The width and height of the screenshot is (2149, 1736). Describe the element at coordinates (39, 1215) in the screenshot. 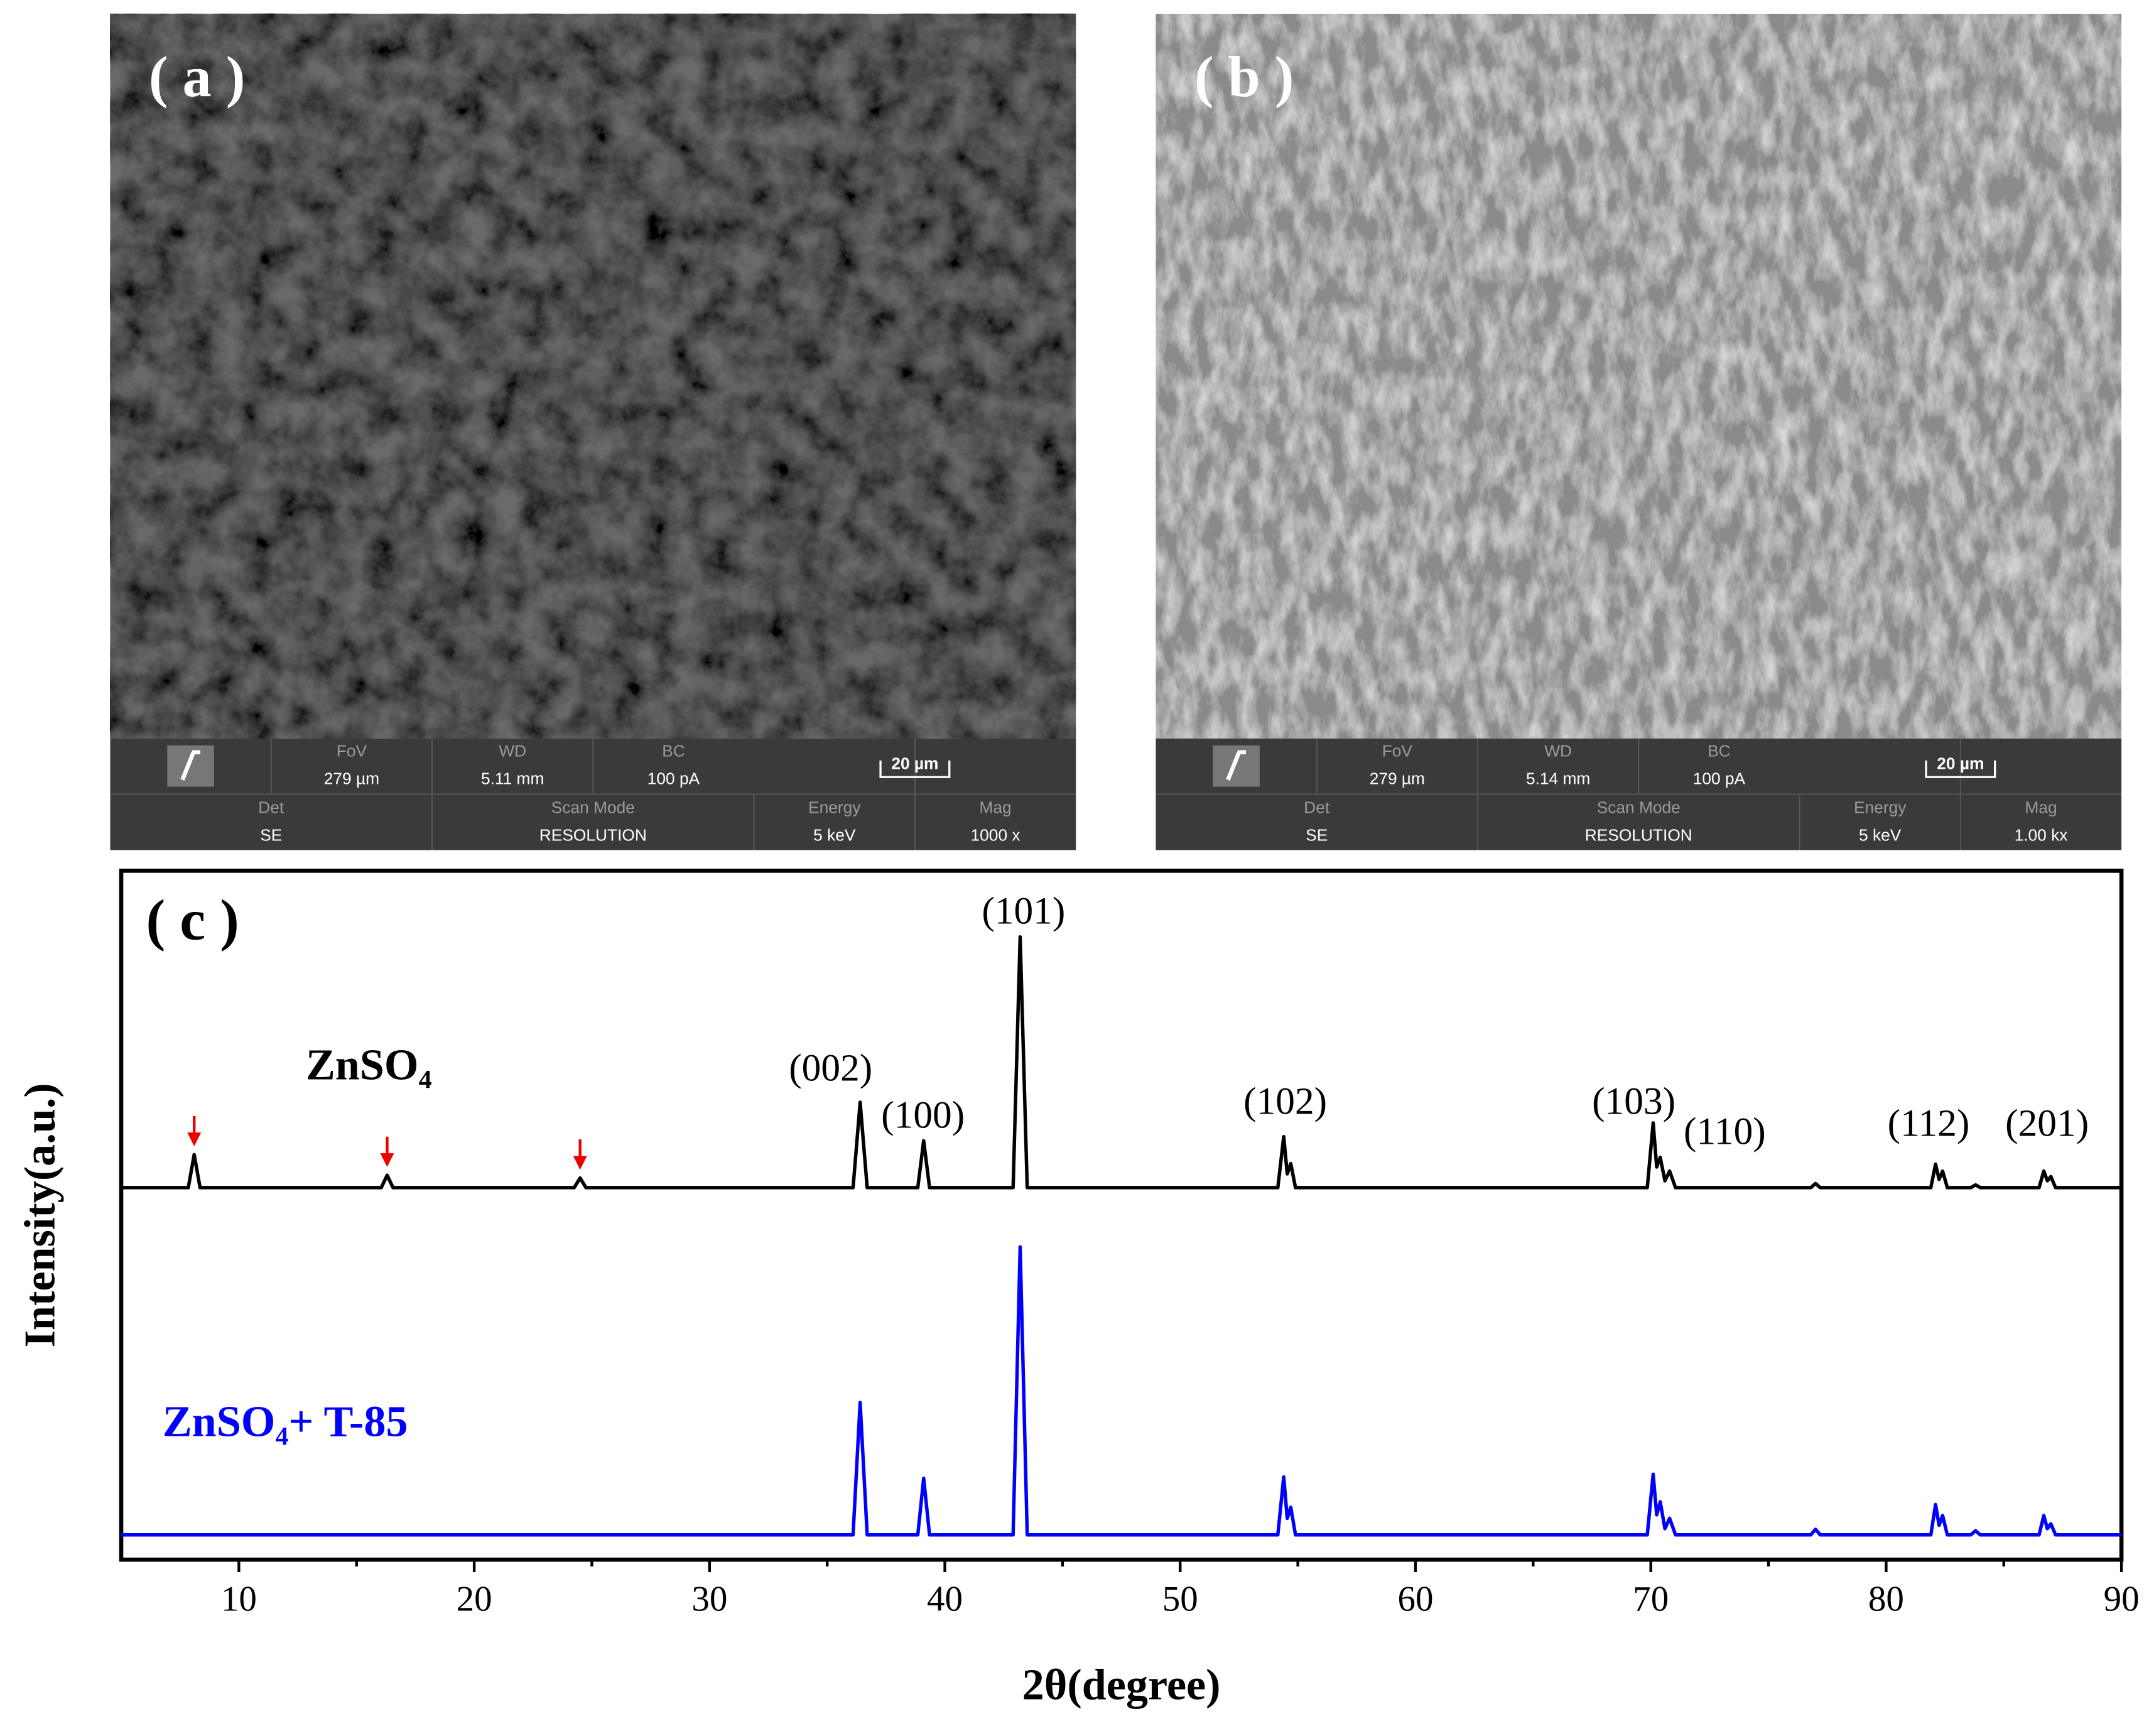

I see `y-axis-label: Intensity(a.u.)` at that location.